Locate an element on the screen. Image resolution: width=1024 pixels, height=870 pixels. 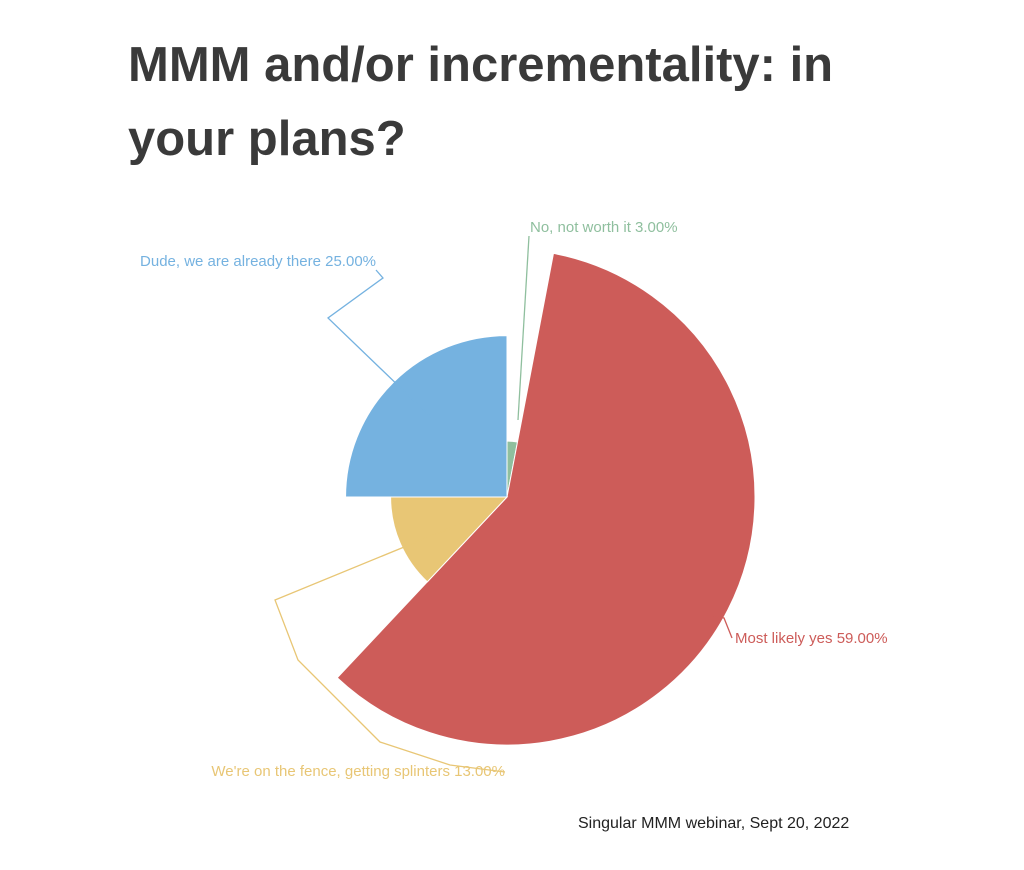
slice-label: Most likely yes 59.00% is located at coordinates (811, 638).